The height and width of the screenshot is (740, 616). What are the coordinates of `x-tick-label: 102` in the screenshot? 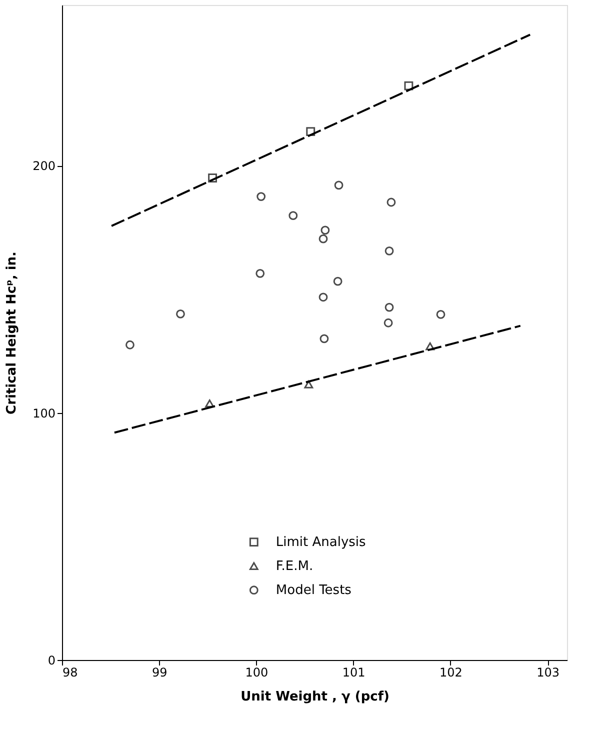 It's located at (451, 673).